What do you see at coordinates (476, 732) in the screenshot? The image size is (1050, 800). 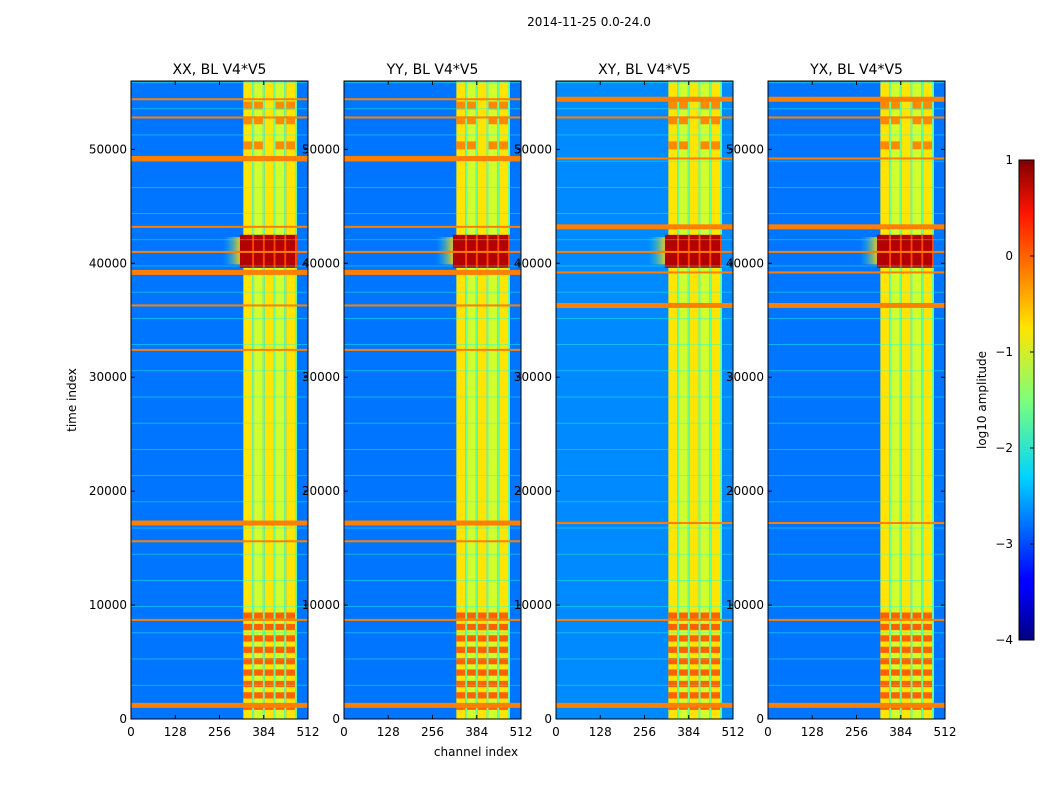 I see `x-tick-label: 384` at bounding box center [476, 732].